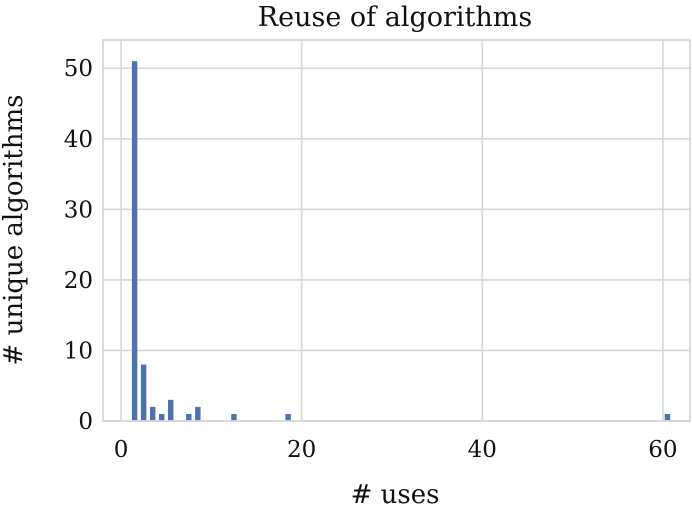 This screenshot has width=692, height=507. I want to click on y-tick-label: 0, so click(85, 422).